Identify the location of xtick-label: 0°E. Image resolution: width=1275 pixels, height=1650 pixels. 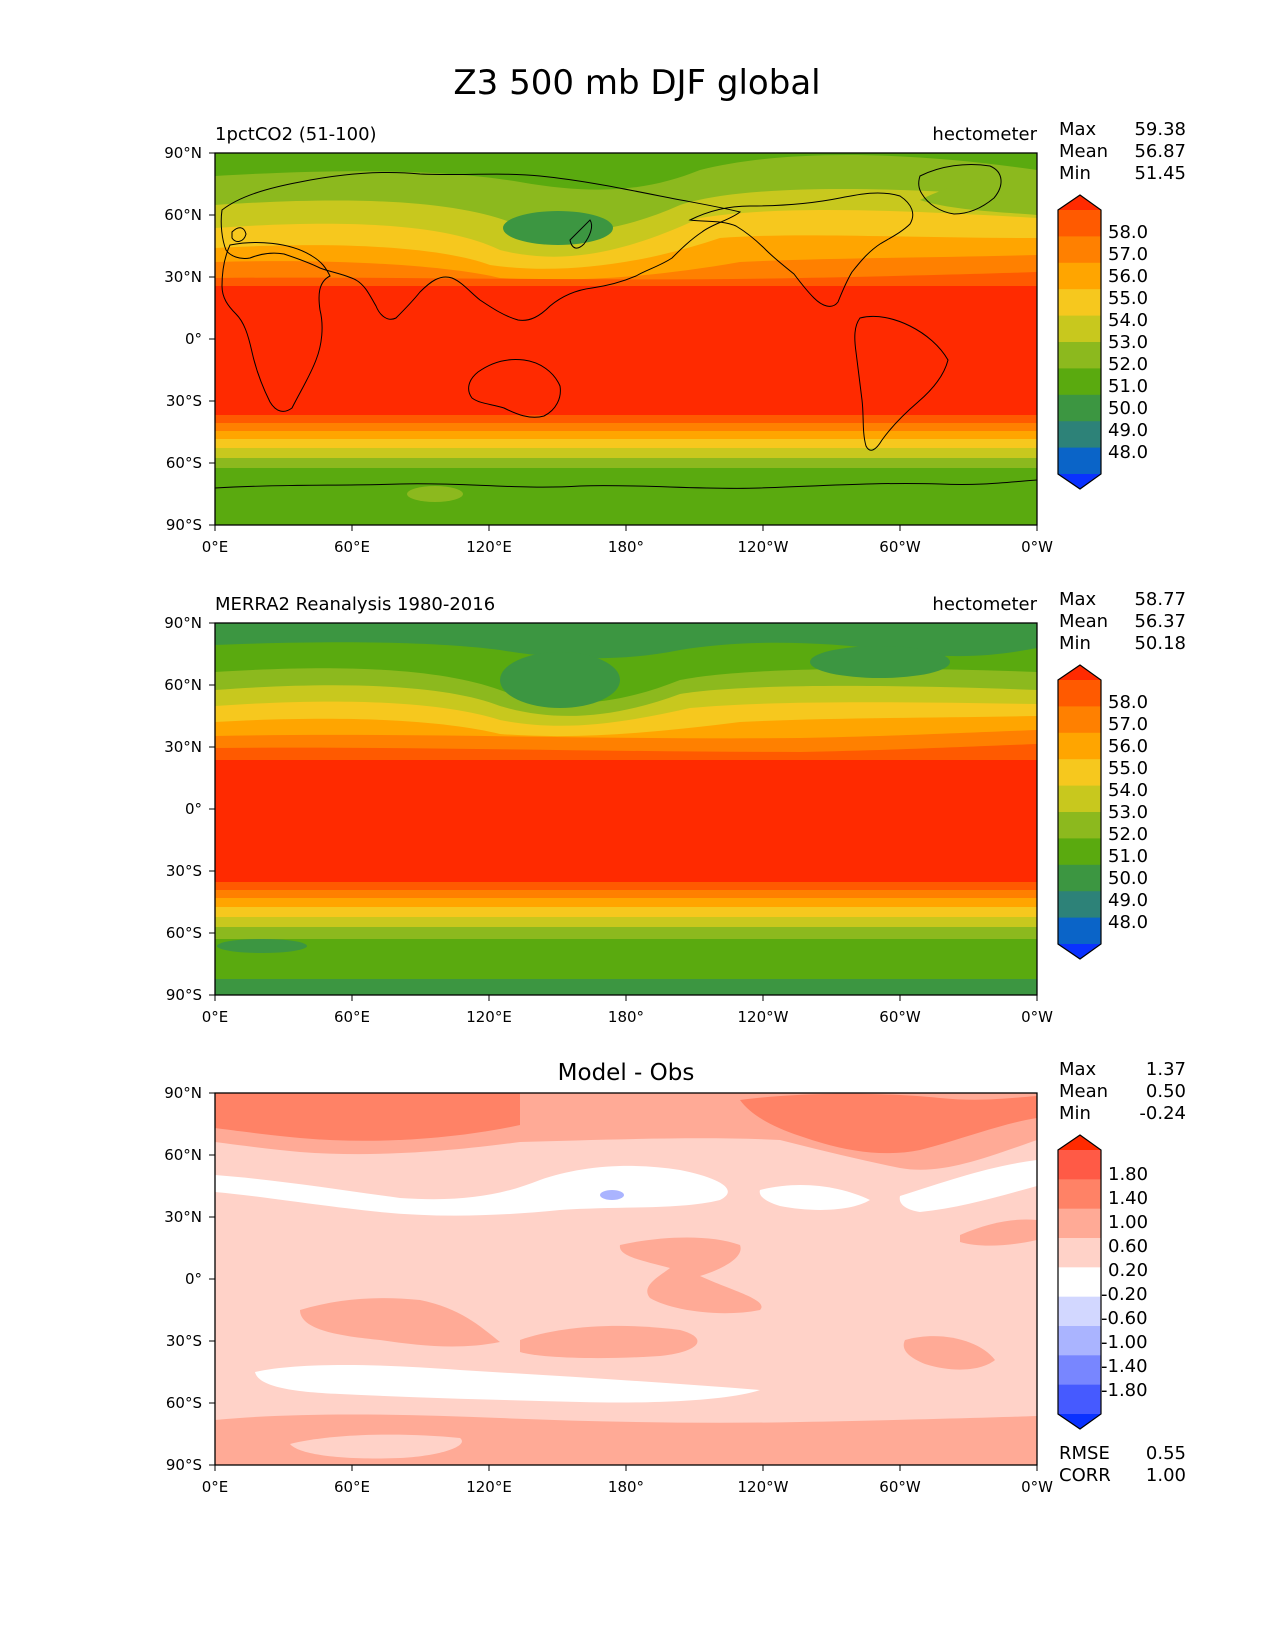
(215, 1487).